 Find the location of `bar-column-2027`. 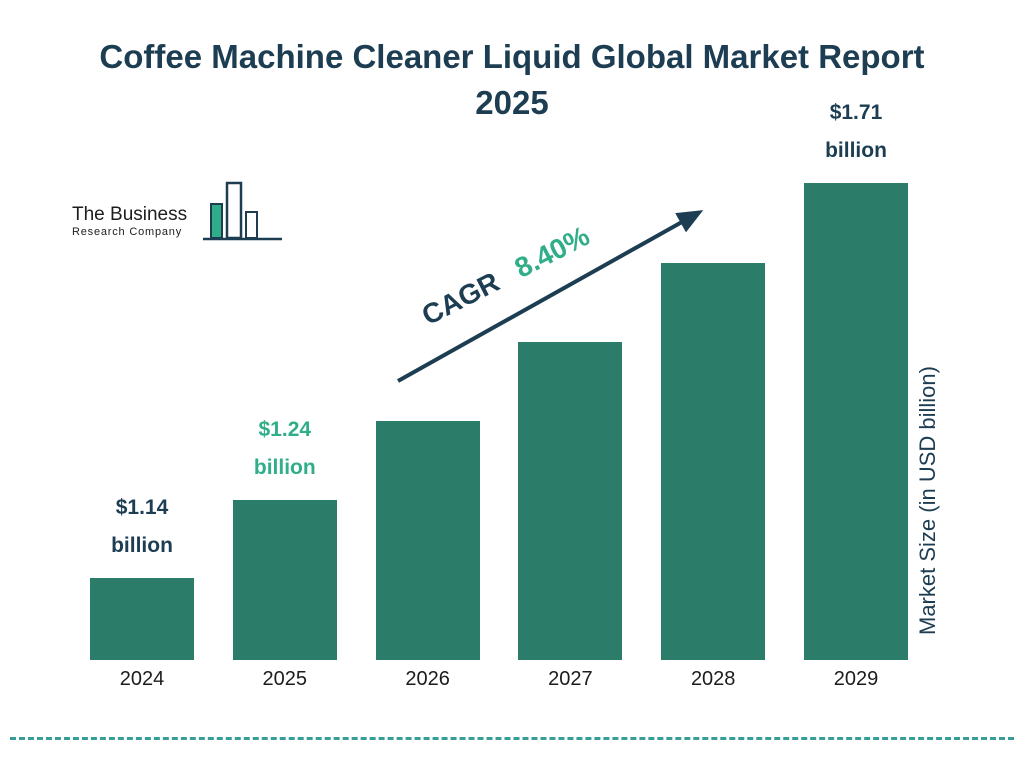

bar-column-2027 is located at coordinates (570, 421).